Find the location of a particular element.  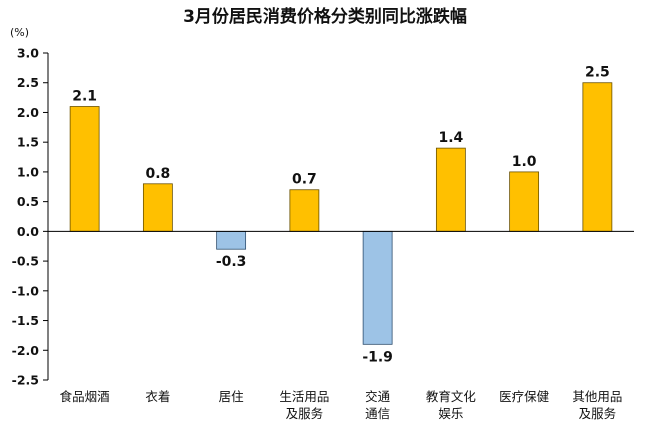

data-label: -0.3 is located at coordinates (231, 262).